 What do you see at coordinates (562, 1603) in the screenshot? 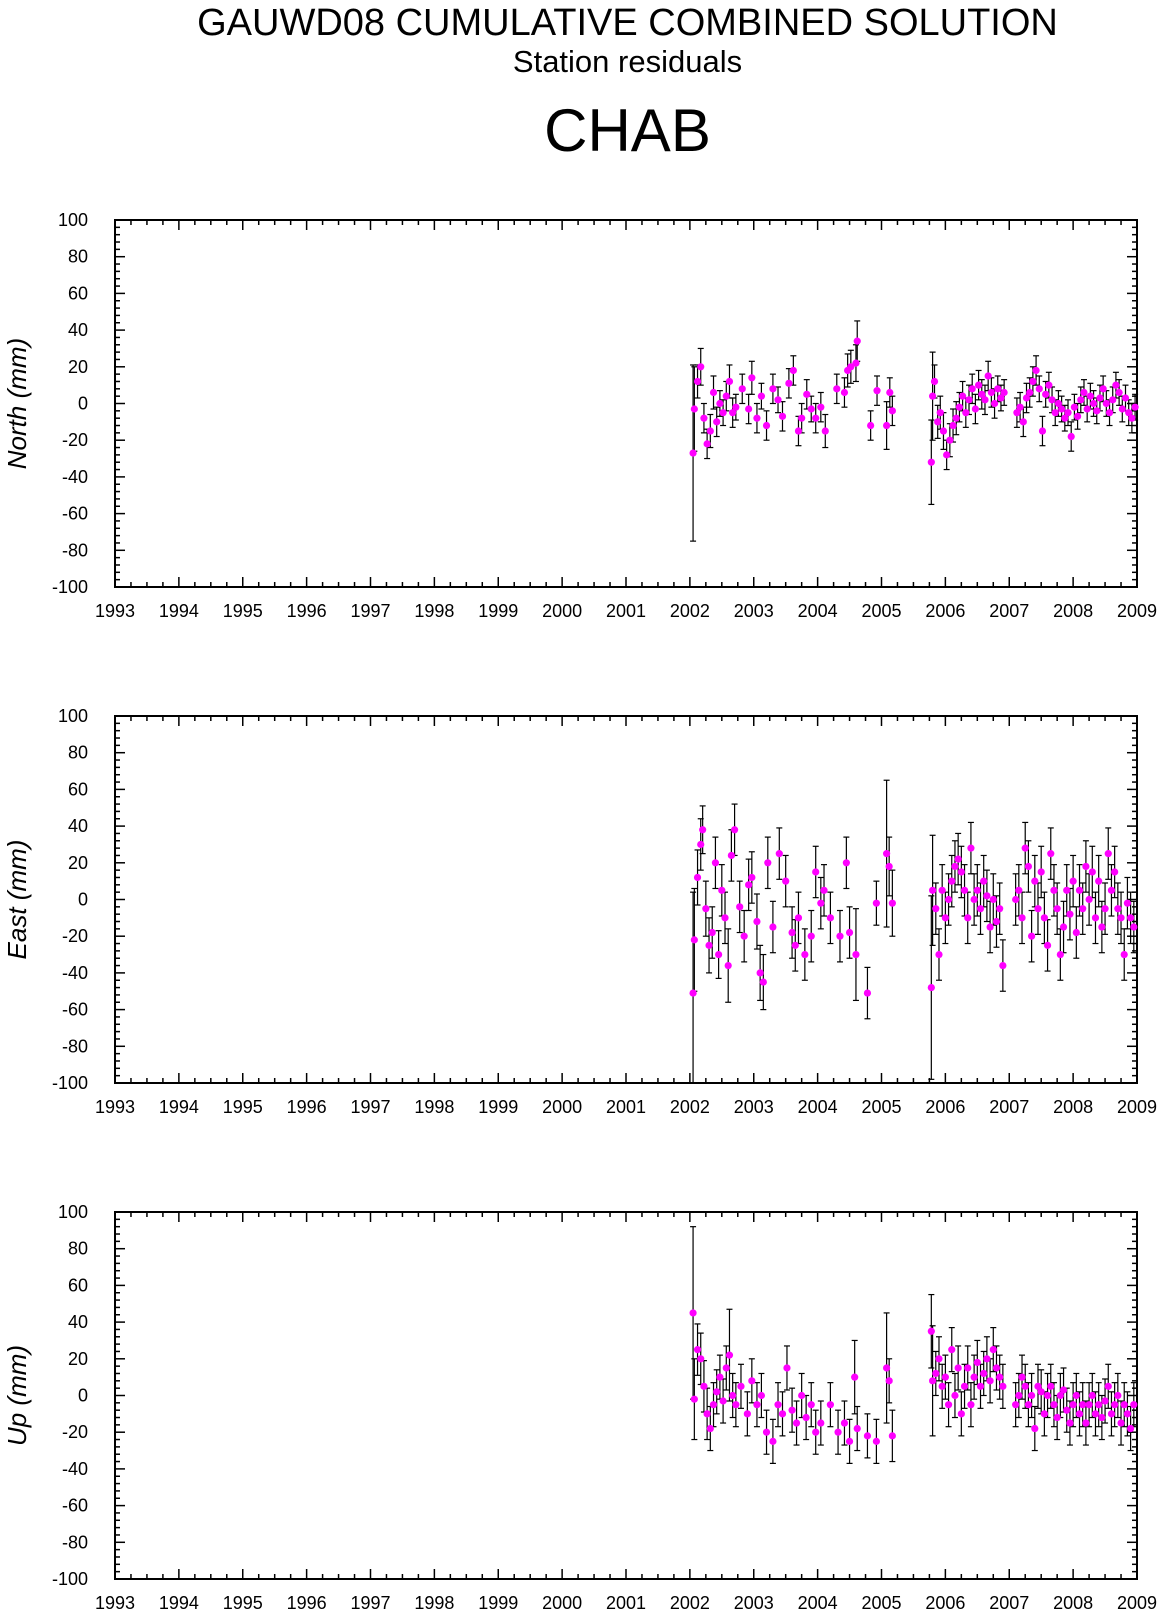
I see `up-xtick-label: 2000` at bounding box center [562, 1603].